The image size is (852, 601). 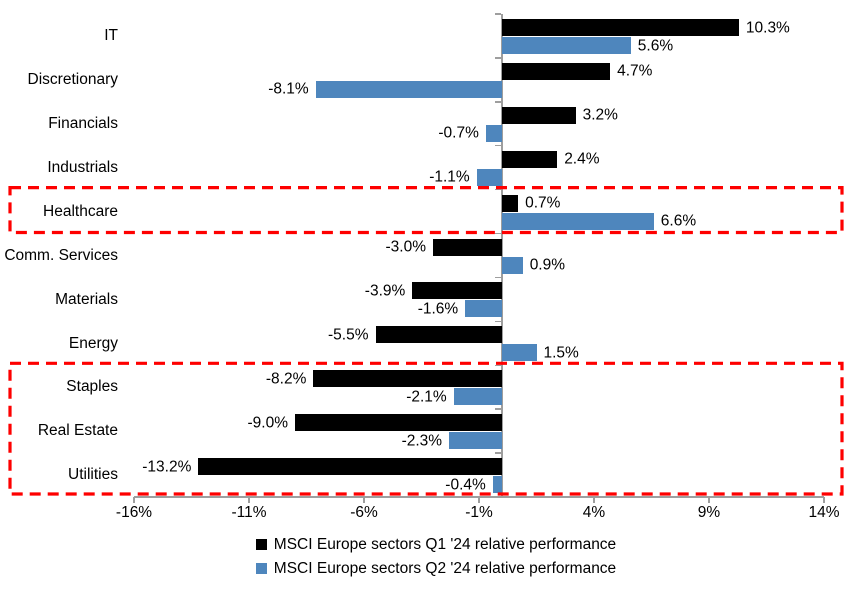 What do you see at coordinates (92, 387) in the screenshot?
I see `category-label-staples: Staples` at bounding box center [92, 387].